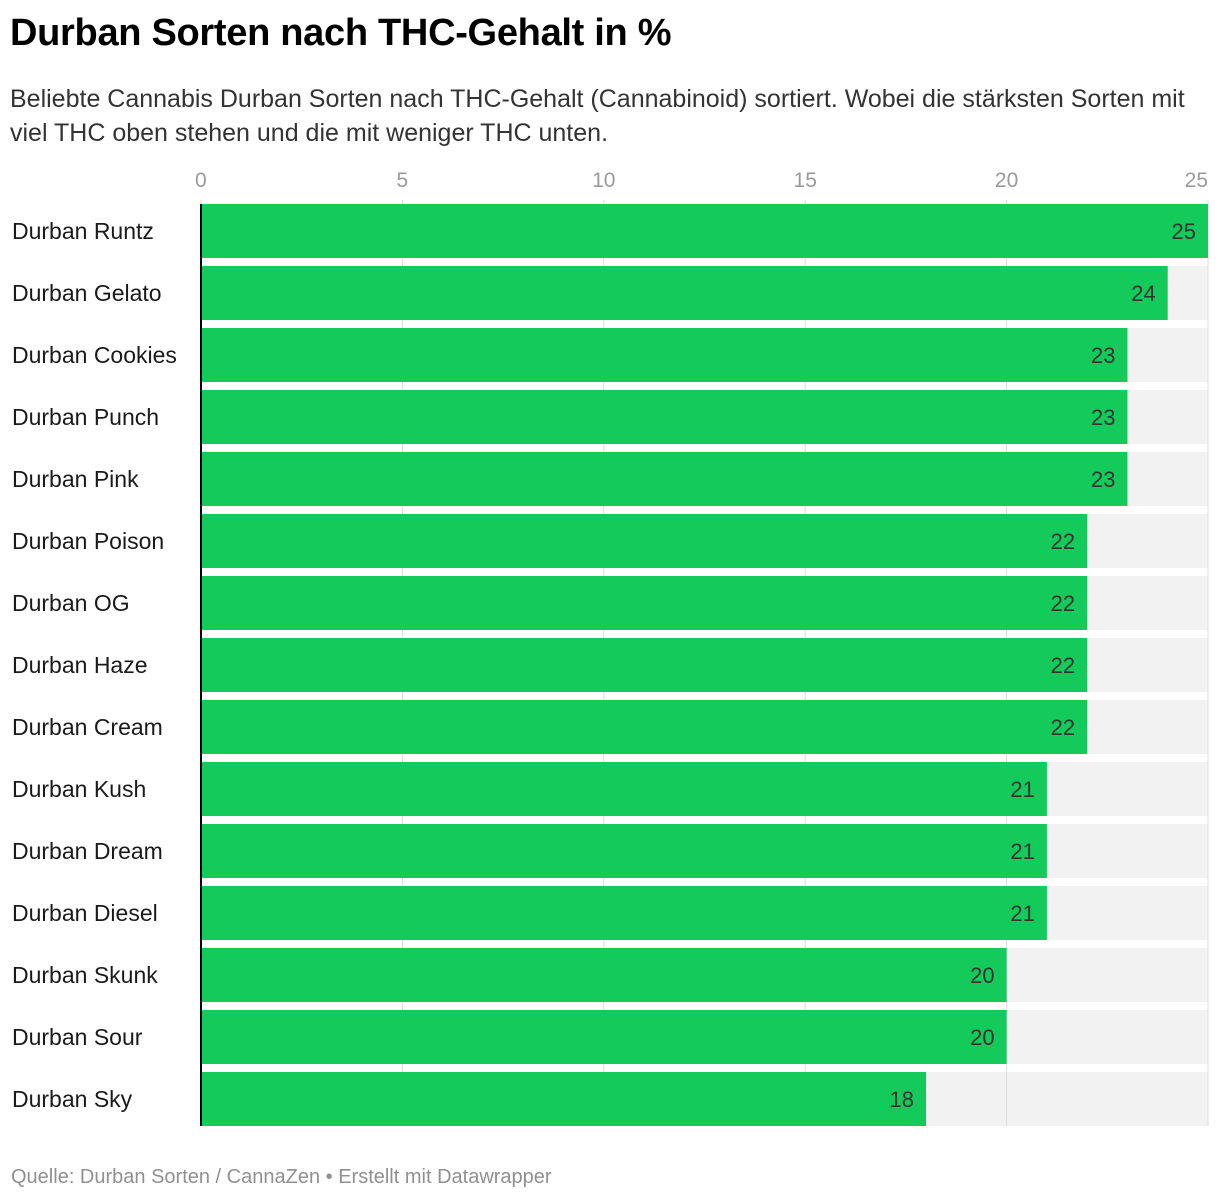 This screenshot has height=1202, width=1220. I want to click on x-tick-label: 0, so click(201, 180).